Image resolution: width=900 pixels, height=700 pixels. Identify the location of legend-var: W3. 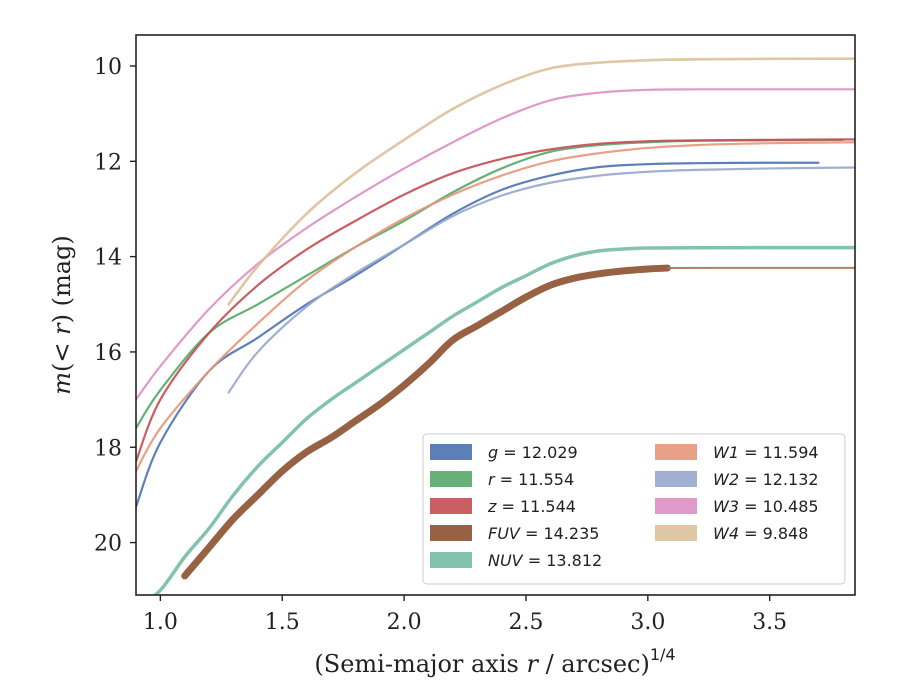
(726, 506).